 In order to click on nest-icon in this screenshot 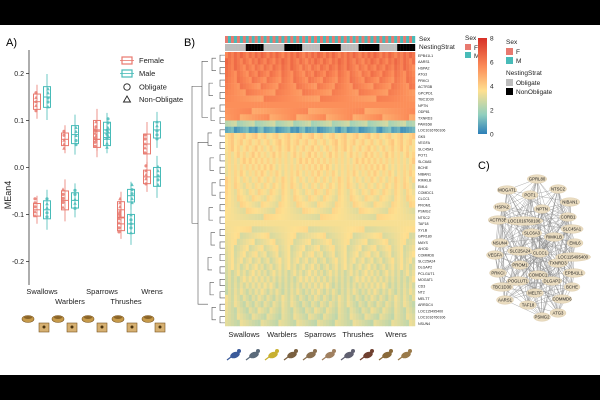, I will do `click(118, 319)`.